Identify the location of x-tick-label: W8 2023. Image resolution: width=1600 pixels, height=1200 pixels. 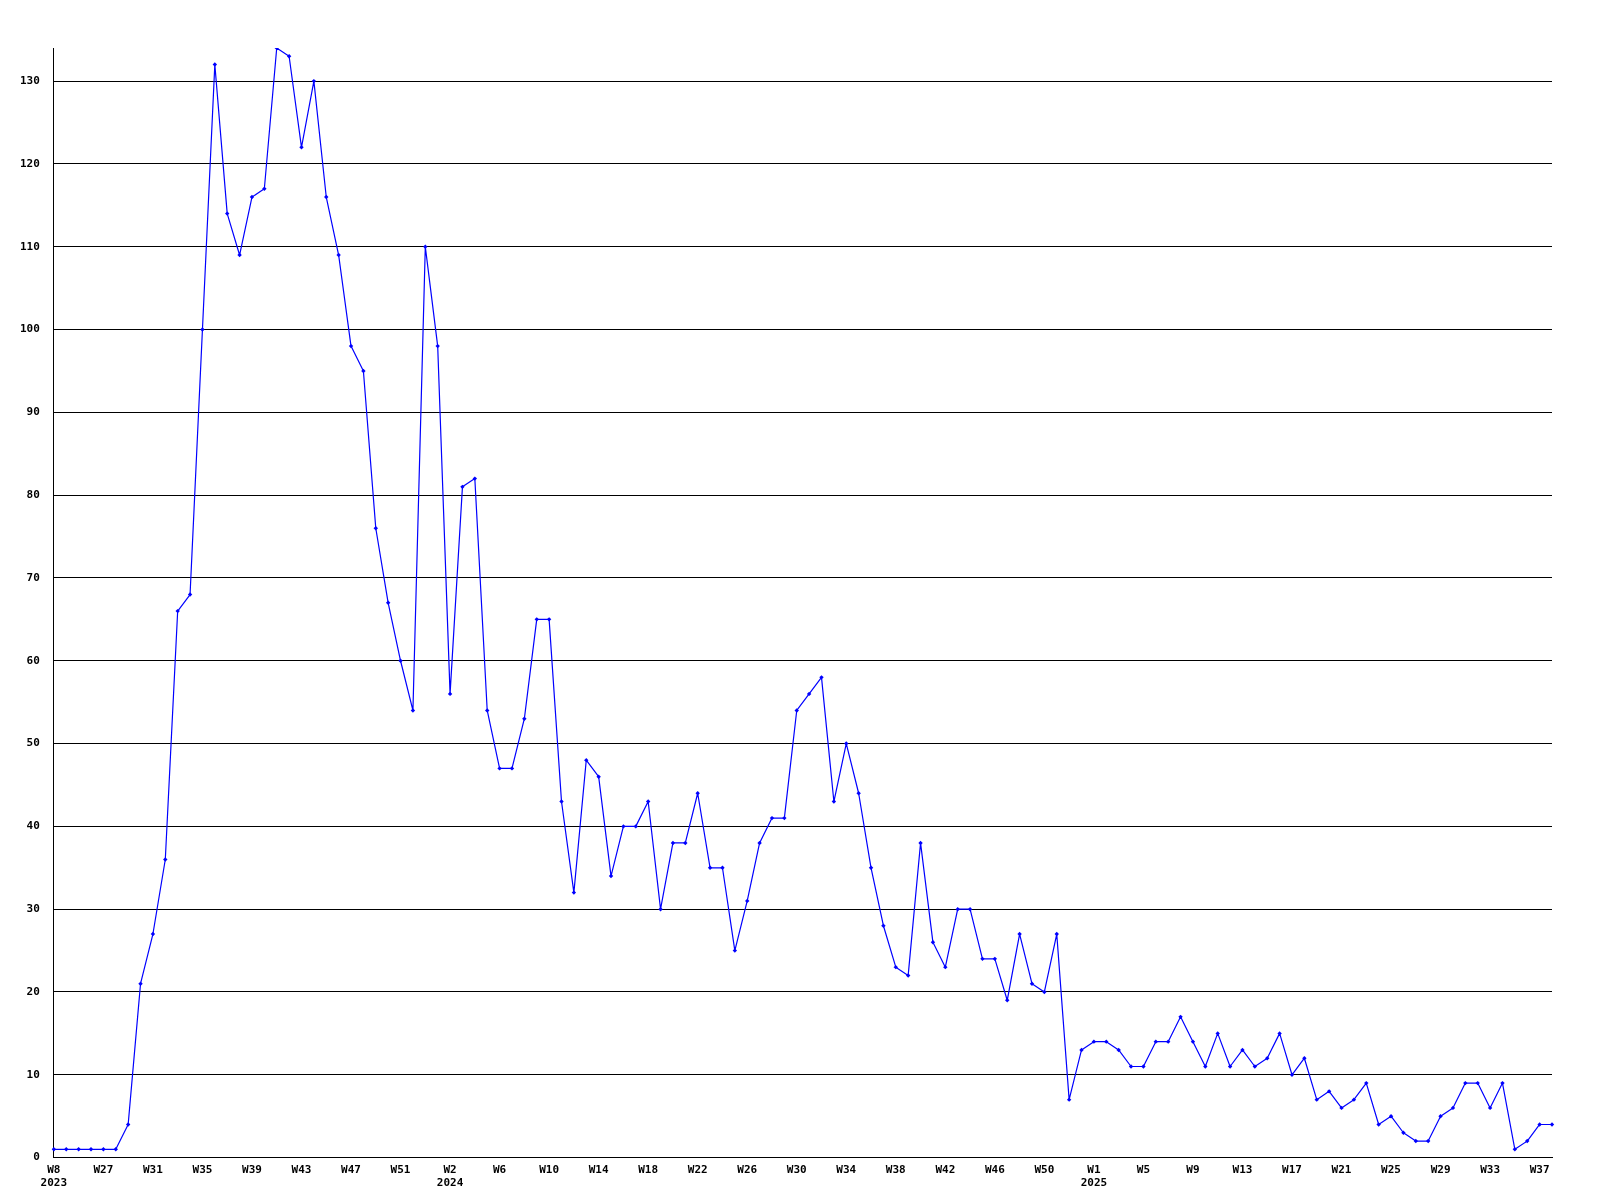
(54, 1176).